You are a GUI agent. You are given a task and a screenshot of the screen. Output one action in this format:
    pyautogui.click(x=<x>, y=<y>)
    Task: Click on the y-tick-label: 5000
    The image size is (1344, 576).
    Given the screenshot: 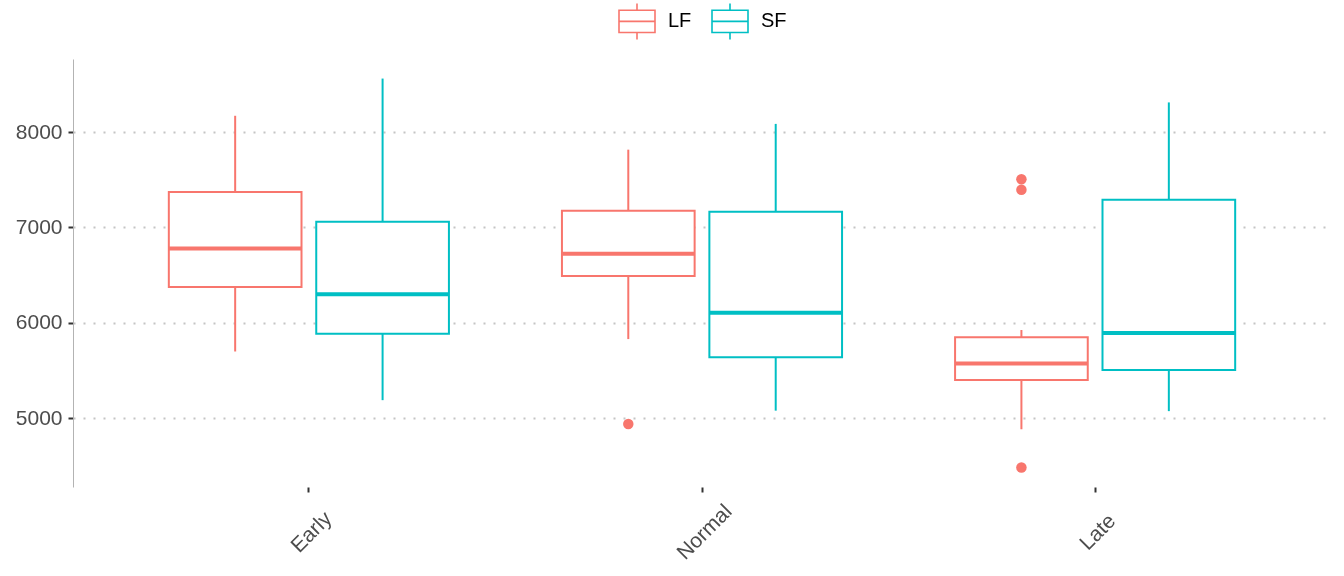 What is the action you would take?
    pyautogui.click(x=39, y=417)
    